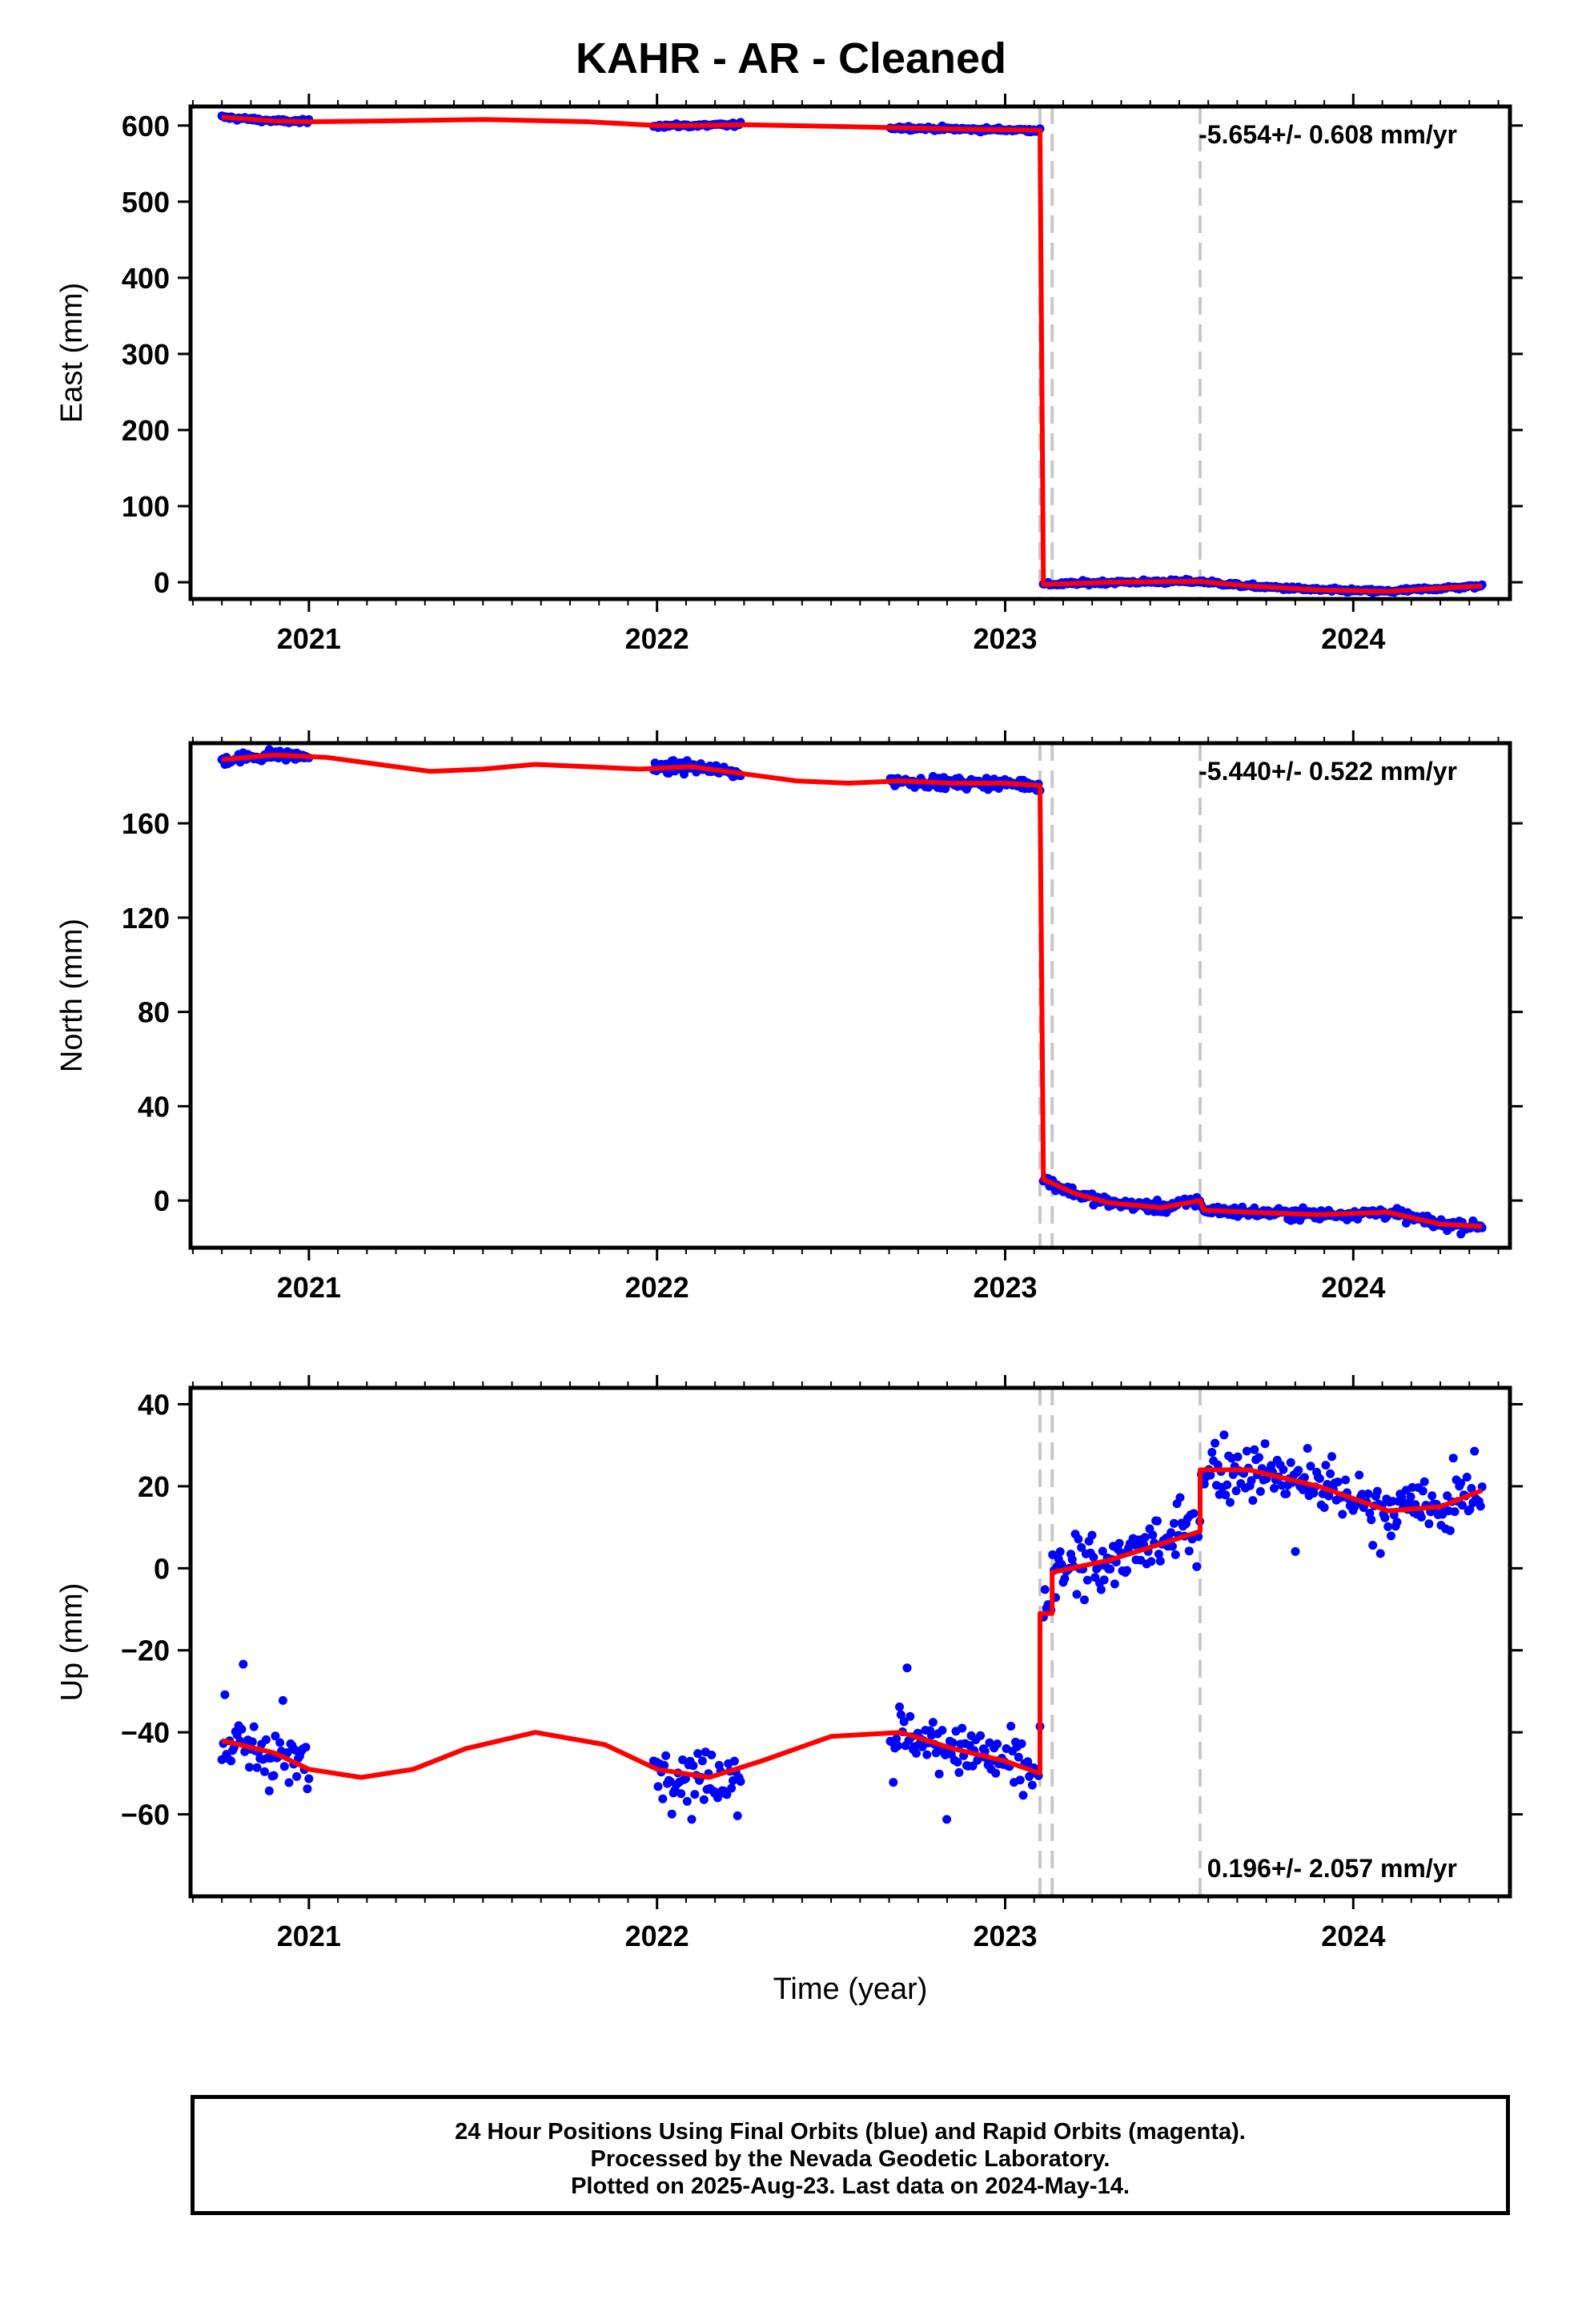 Image resolution: width=1582 pixels, height=2324 pixels. What do you see at coordinates (146, 506) in the screenshot?
I see `y-tick-label: 100` at bounding box center [146, 506].